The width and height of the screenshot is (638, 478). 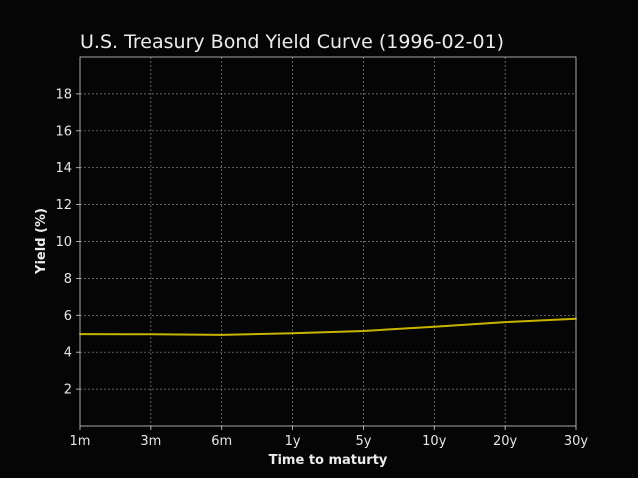 I want to click on y-axis-ticks: 2 4 6 8 10 12 14 16 18, so click(x=67, y=242).